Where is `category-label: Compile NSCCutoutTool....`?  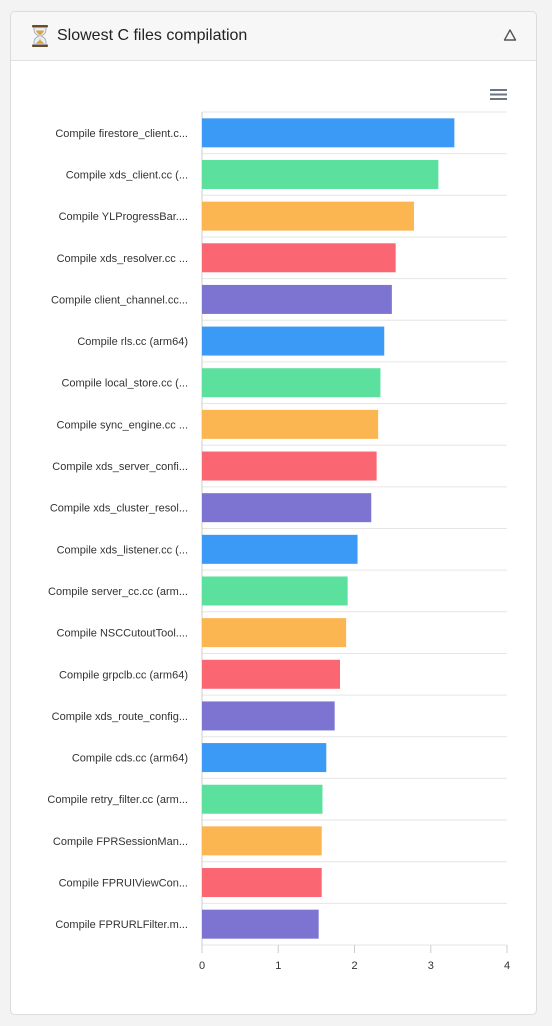
category-label: Compile NSCCutoutTool.... is located at coordinates (122, 634).